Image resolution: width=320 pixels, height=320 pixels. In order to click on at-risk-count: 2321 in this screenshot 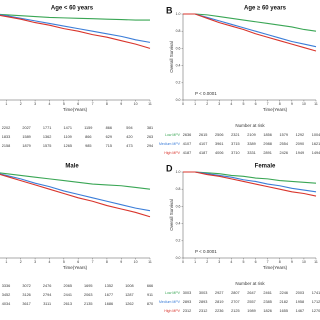, I will do `click(235, 135)`.